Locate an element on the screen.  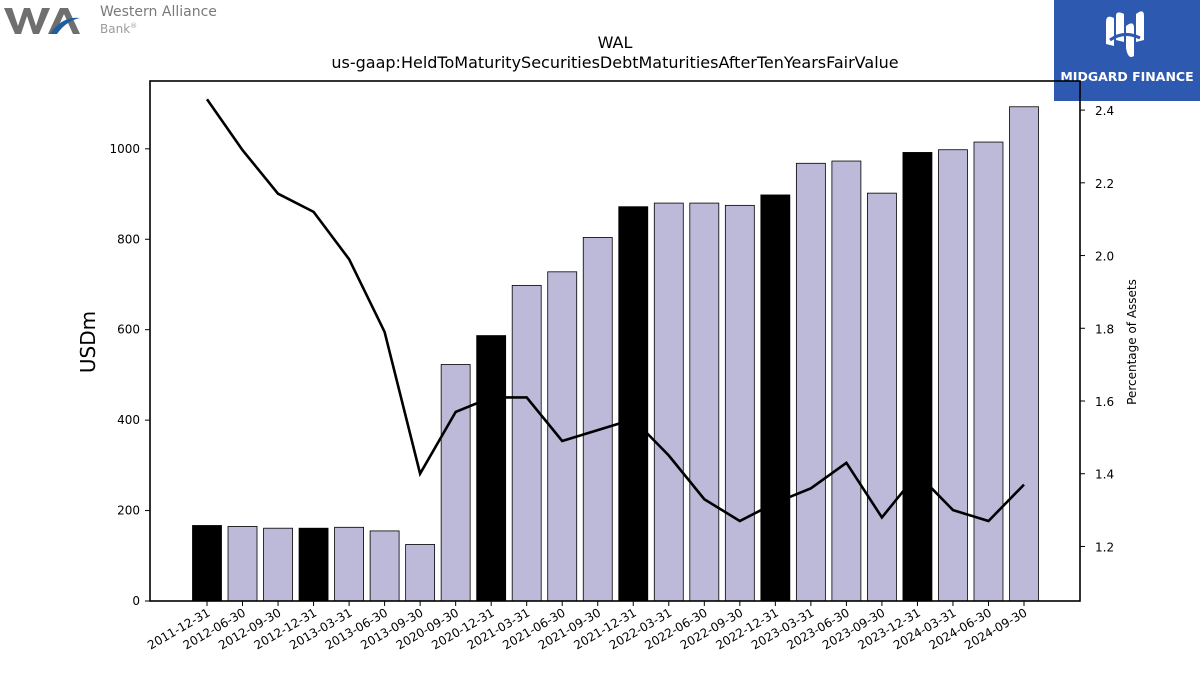
brand-sub: Bank® is located at coordinates (118, 29).